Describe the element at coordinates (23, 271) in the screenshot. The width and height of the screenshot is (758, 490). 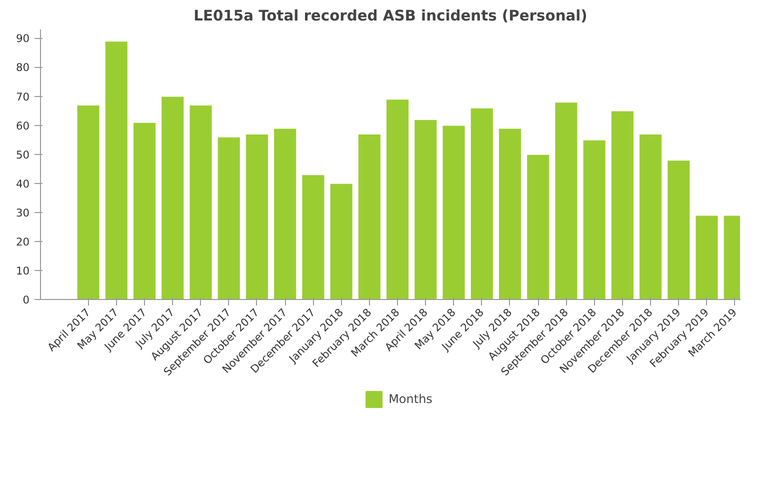
I see `y-tick-label: 10` at that location.